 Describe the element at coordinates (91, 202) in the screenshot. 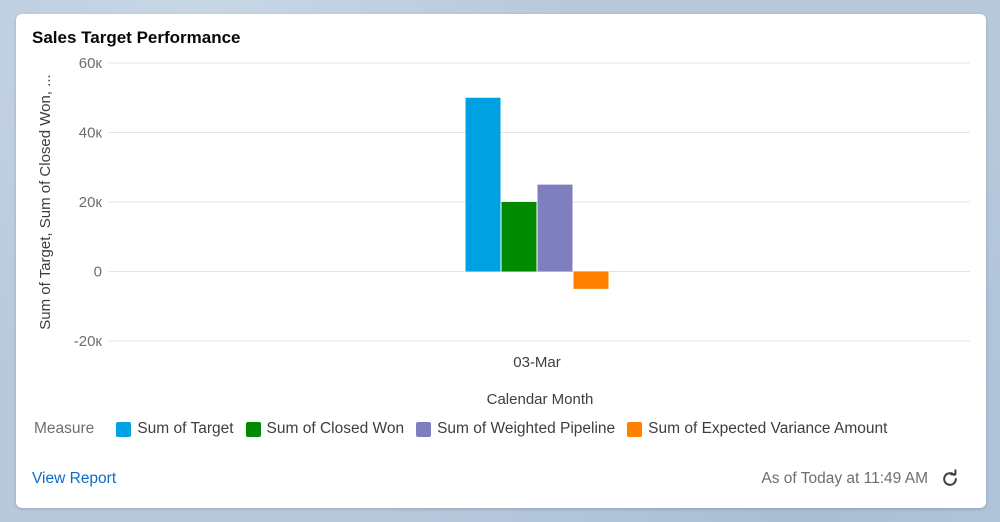

I see `y-tick-label: 20к` at that location.